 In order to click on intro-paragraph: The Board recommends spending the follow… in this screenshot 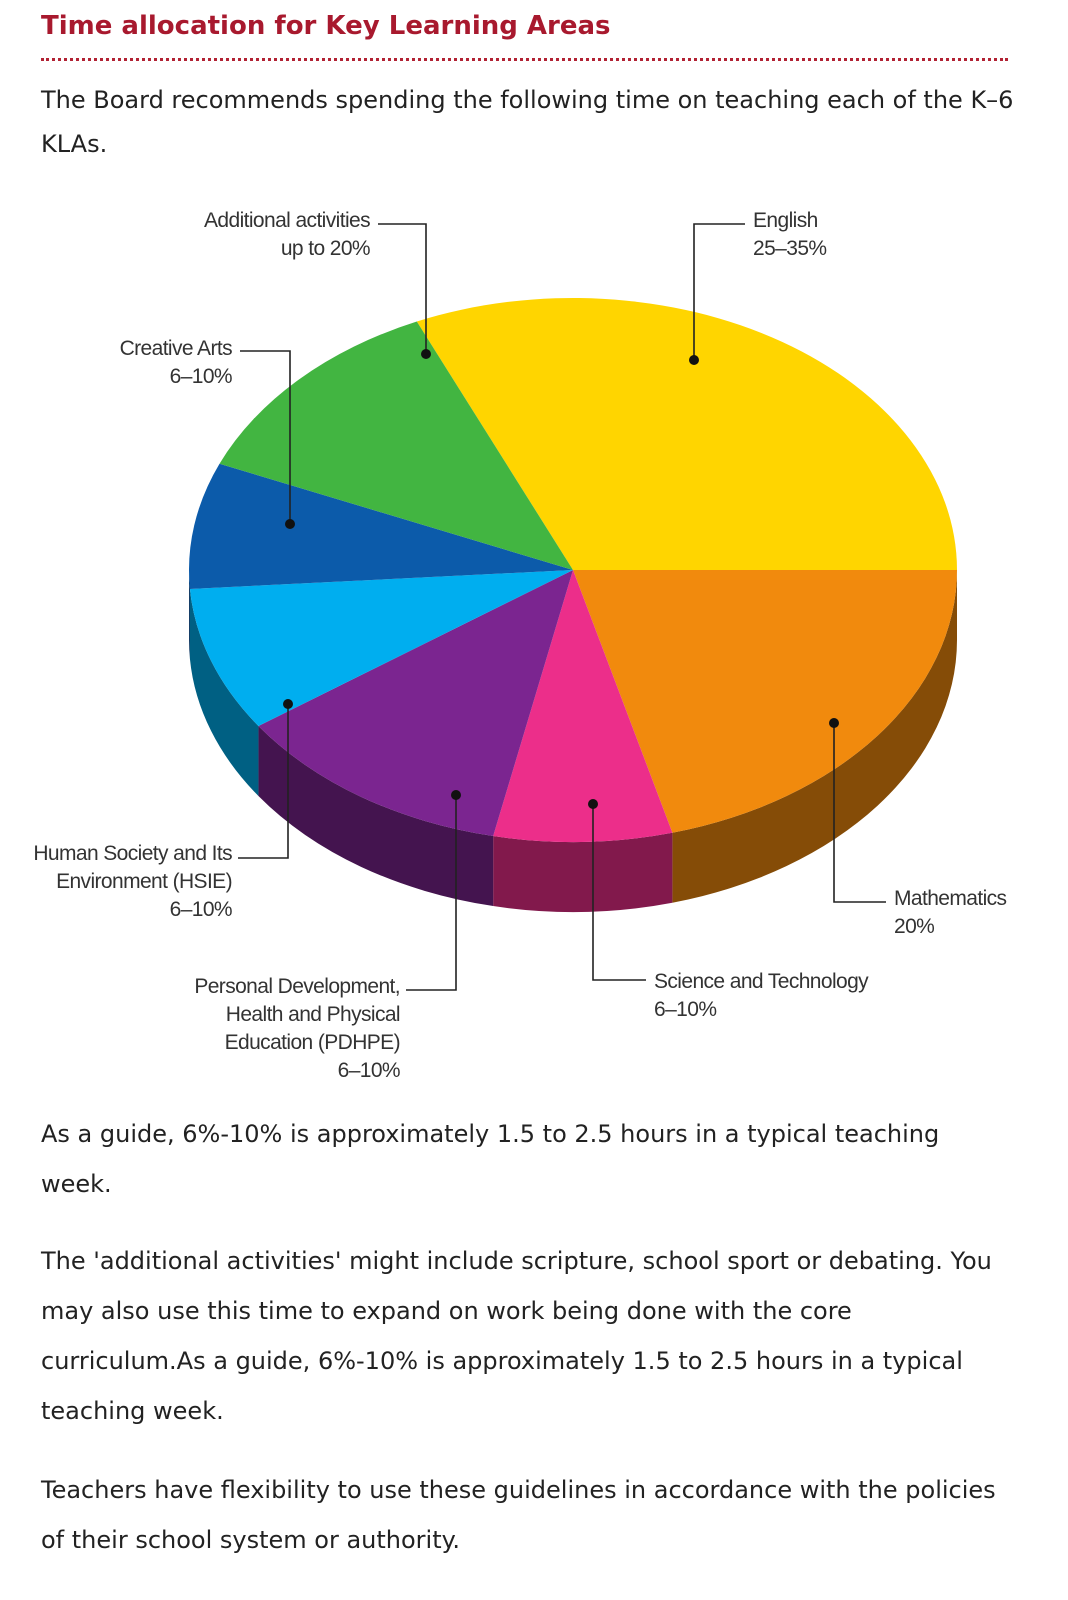, I will do `click(527, 122)`.